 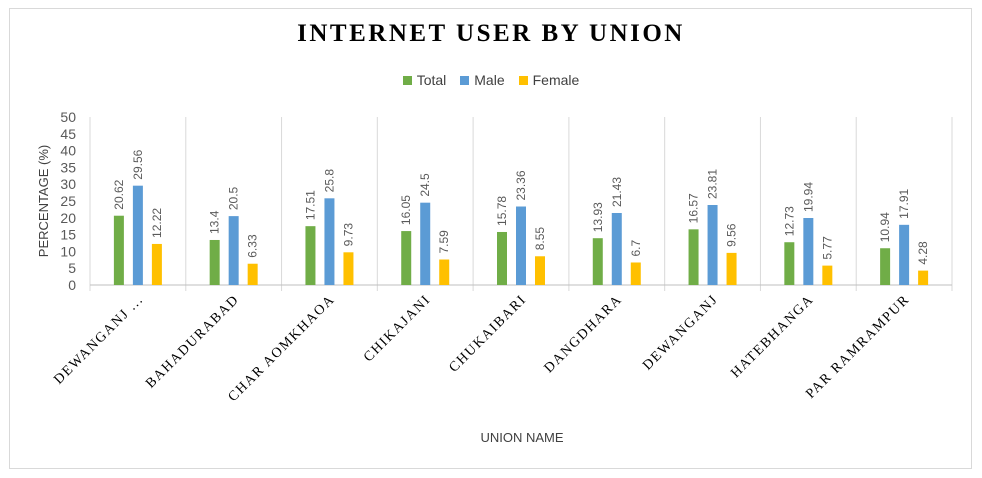 What do you see at coordinates (68, 167) in the screenshot?
I see `y-tick-label: 35` at bounding box center [68, 167].